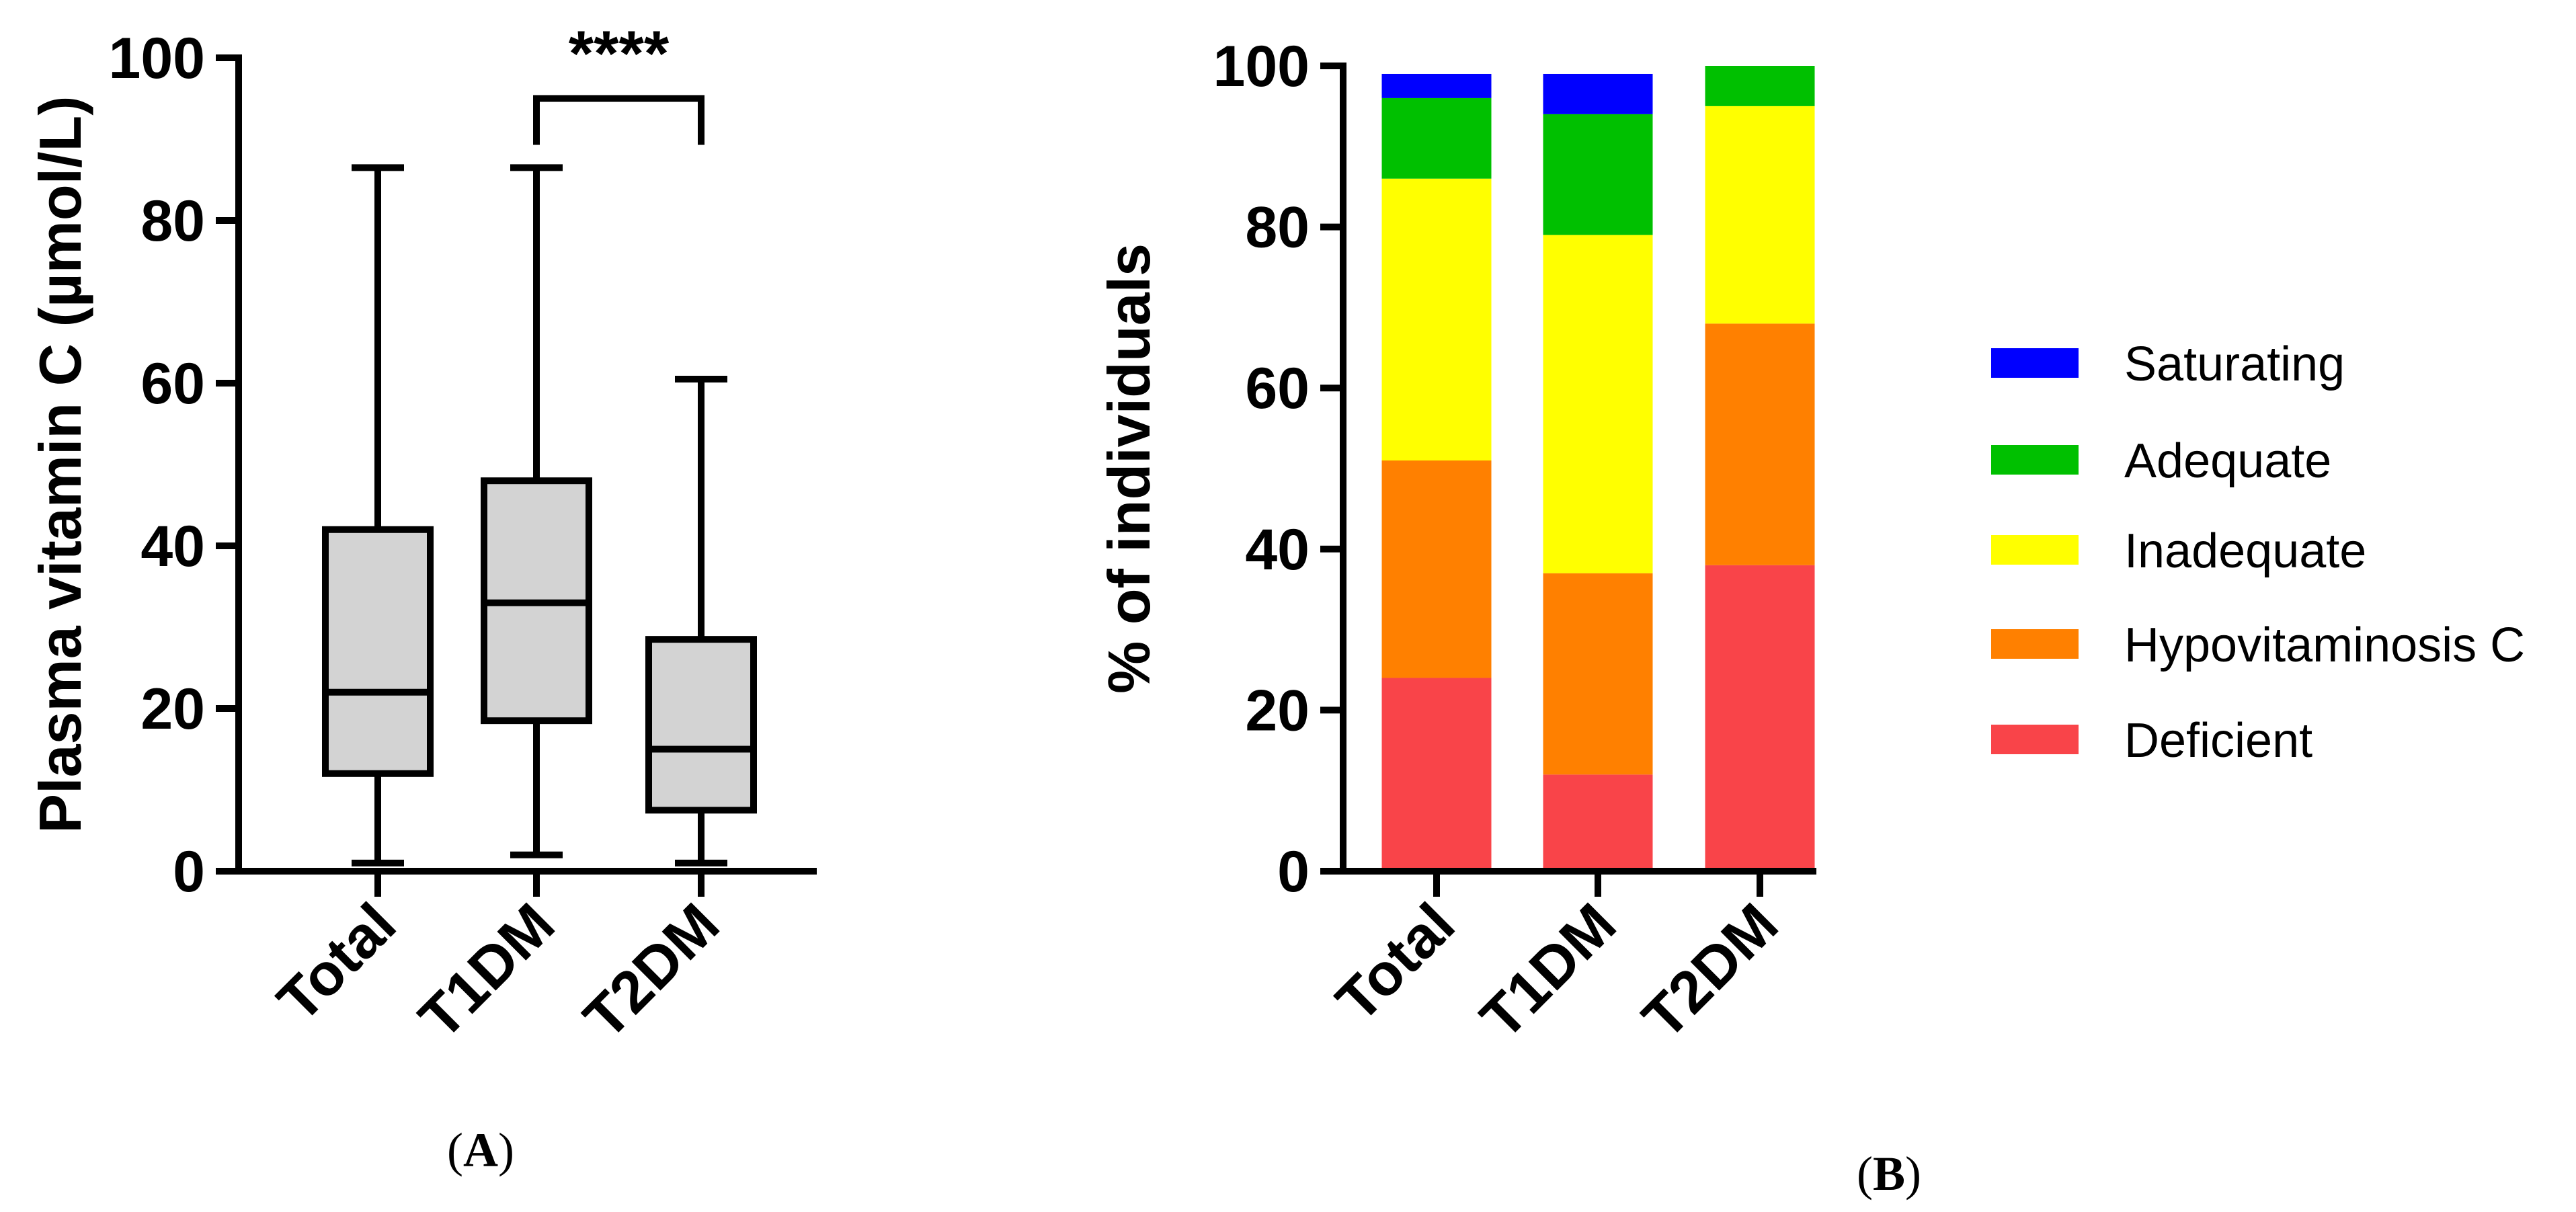 Image resolution: width=2576 pixels, height=1212 pixels. Describe the element at coordinates (2218, 741) in the screenshot. I see `legend-label: Deficient` at that location.